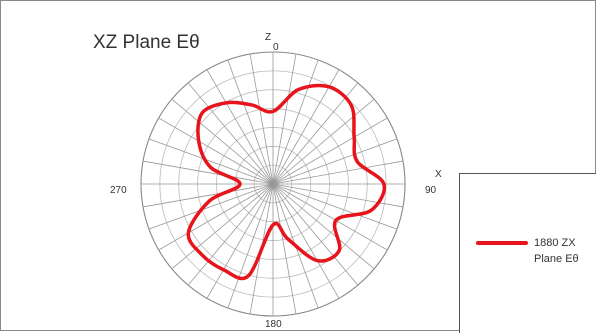  Describe the element at coordinates (527, 253) in the screenshot. I see `legend: 1880 ZX Plane Eθ` at that location.